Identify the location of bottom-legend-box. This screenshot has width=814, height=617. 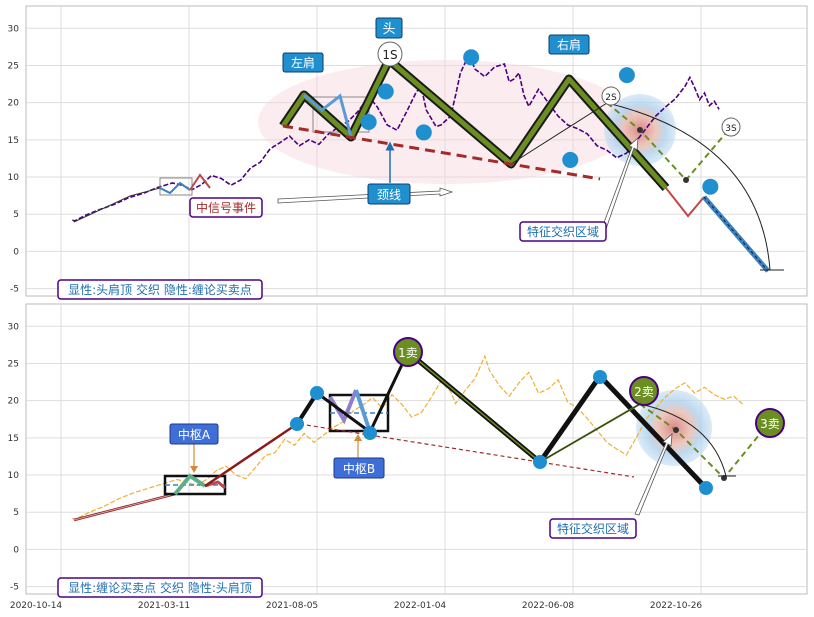
(160, 587).